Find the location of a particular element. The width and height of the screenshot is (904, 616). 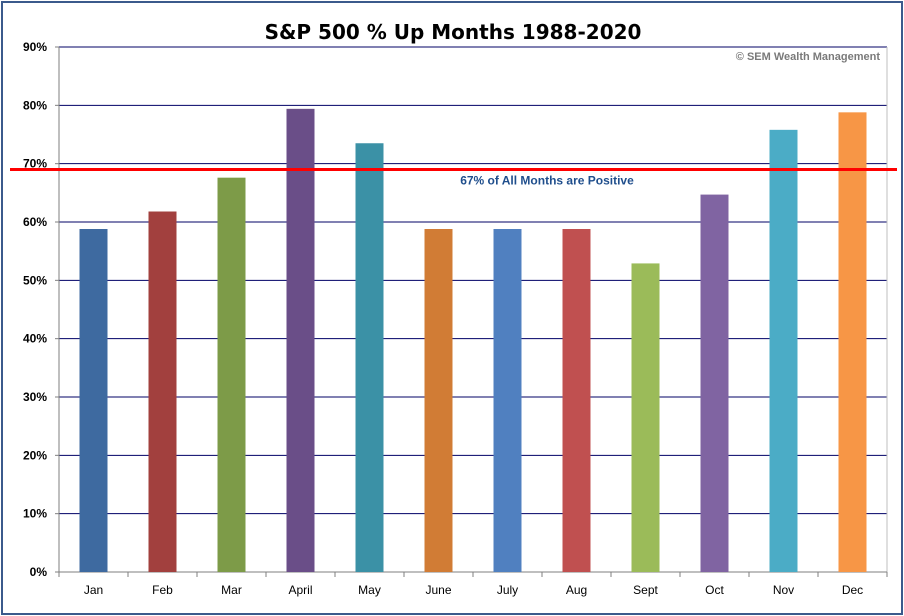

y-tick-label: 30% is located at coordinates (35, 397).